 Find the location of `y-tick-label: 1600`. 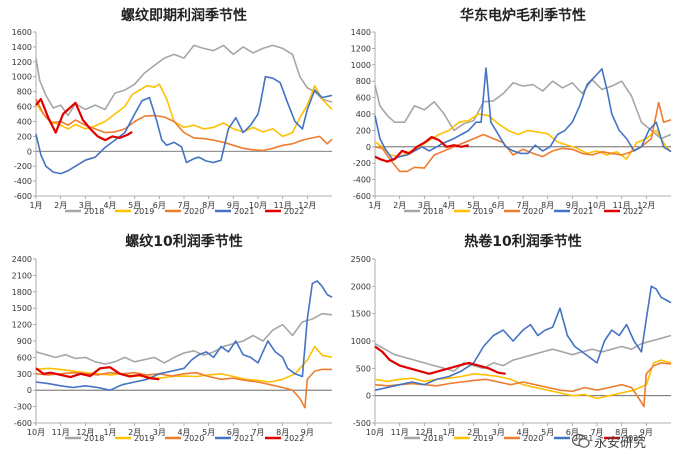

y-tick-label: 1600 is located at coordinates (22, 32).